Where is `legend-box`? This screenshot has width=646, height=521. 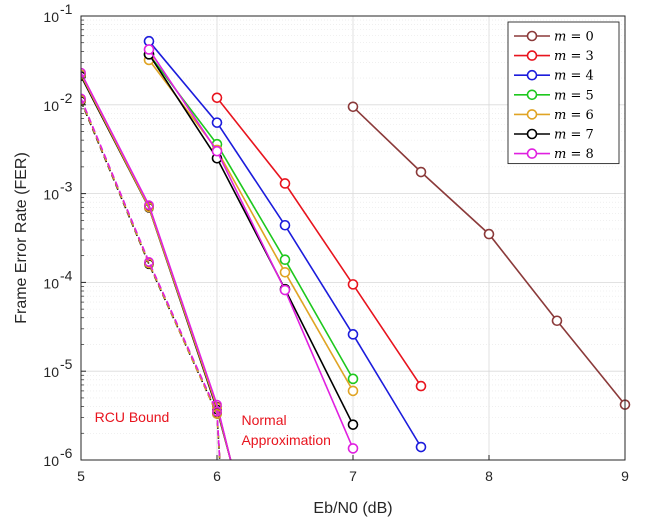 legend-box is located at coordinates (563, 93).